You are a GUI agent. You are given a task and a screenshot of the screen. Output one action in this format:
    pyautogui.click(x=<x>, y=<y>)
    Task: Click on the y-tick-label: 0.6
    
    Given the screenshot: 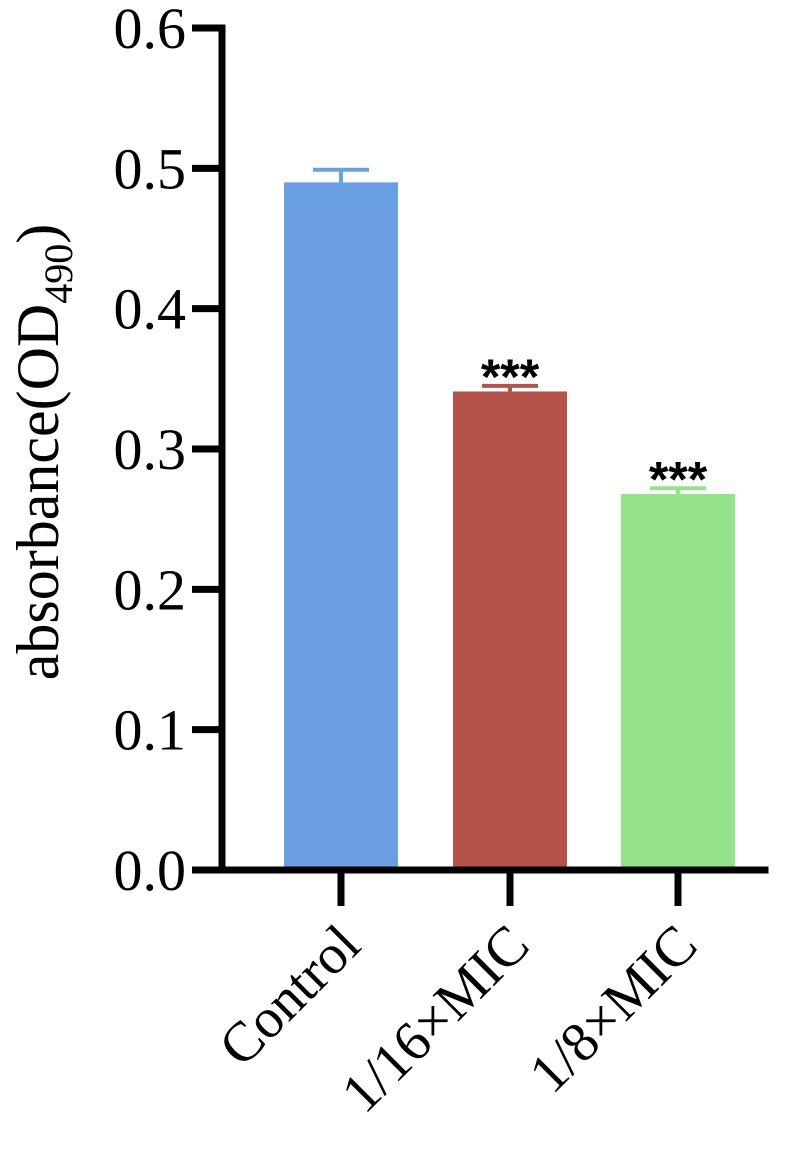 What is the action you would take?
    pyautogui.click(x=150, y=30)
    